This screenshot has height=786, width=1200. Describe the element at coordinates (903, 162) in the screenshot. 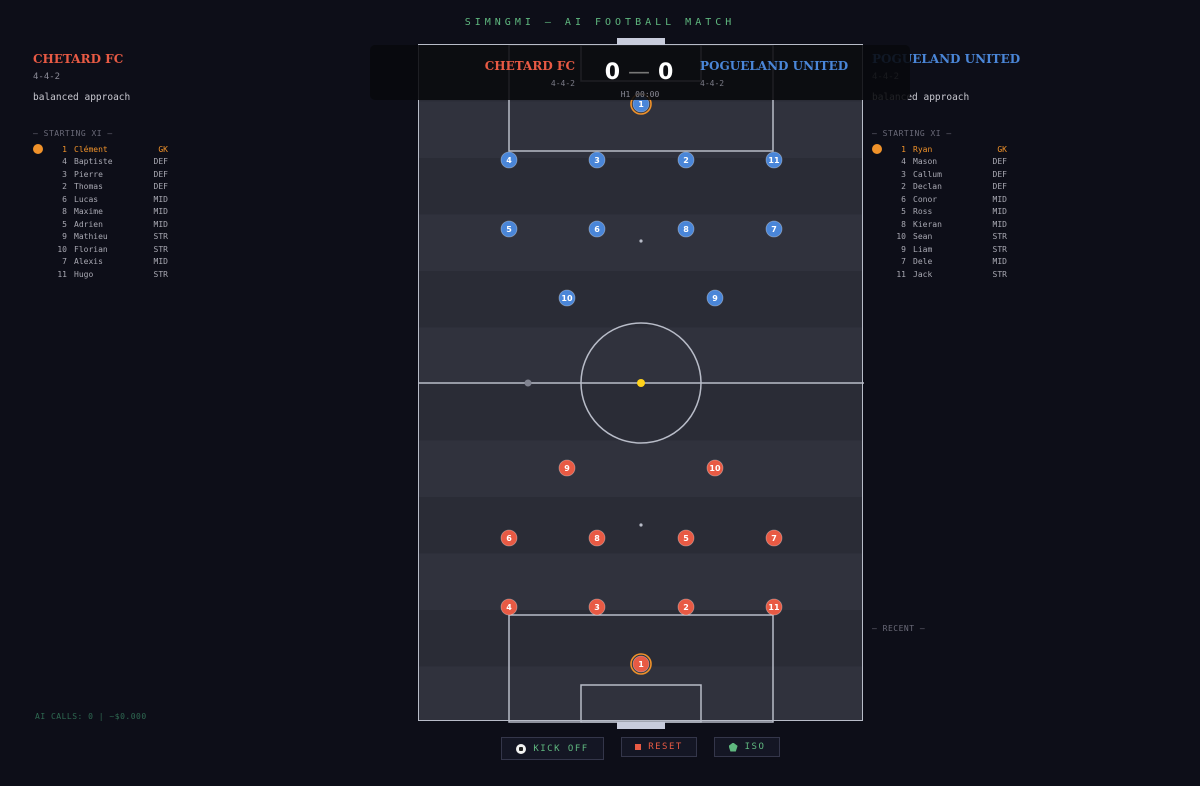

I see `player-number: 4` at that location.